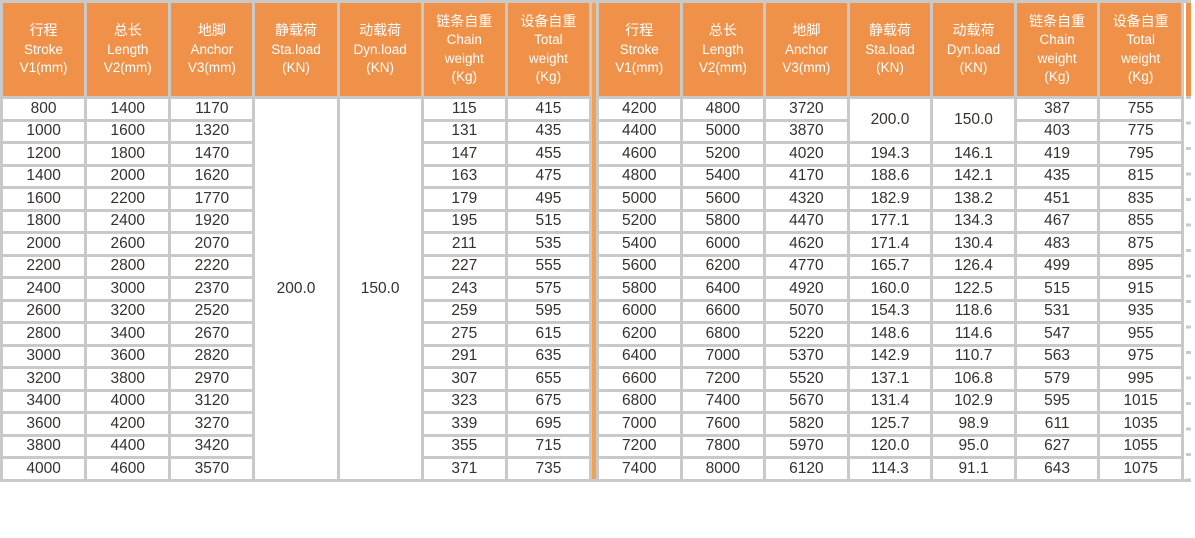 This screenshot has width=1195, height=538. What do you see at coordinates (890, 424) in the screenshot?
I see `sta-load-cell: 125.7` at bounding box center [890, 424].